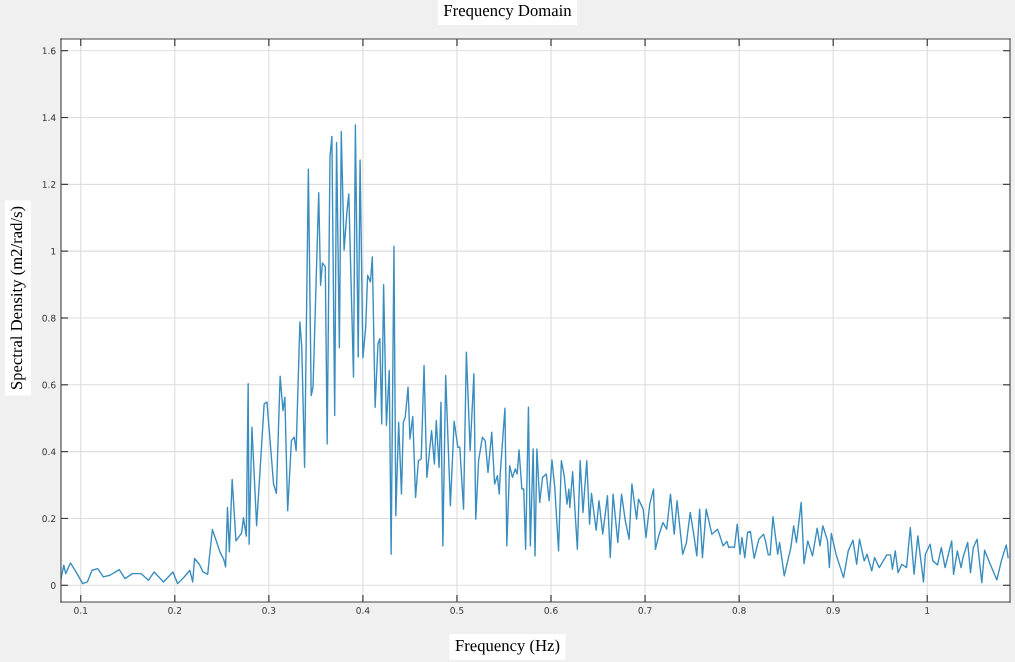 This screenshot has height=662, width=1015. I want to click on x-tick-label: 0.8, so click(739, 610).